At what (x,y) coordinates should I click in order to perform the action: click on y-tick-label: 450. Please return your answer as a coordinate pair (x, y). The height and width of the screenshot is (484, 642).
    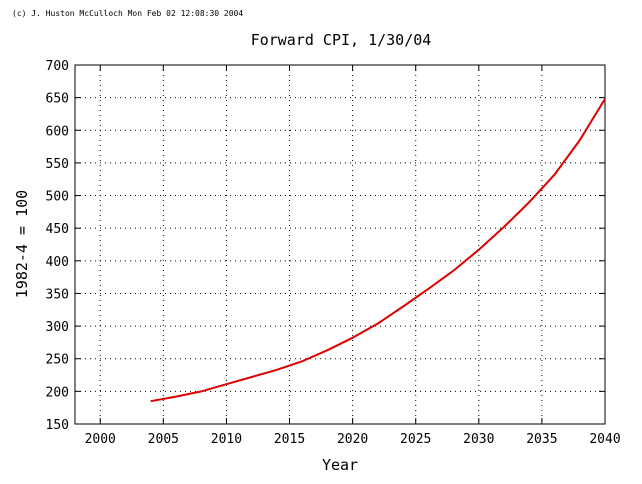
    Looking at the image, I should click on (57, 229).